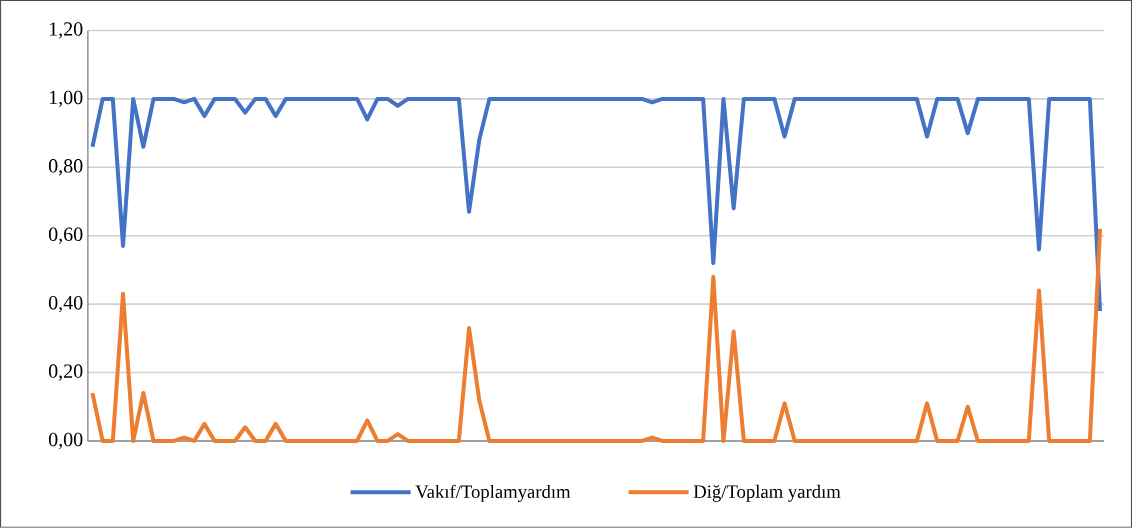 This screenshot has width=1132, height=528. I want to click on y-tick-label: 1,00, so click(66, 99).